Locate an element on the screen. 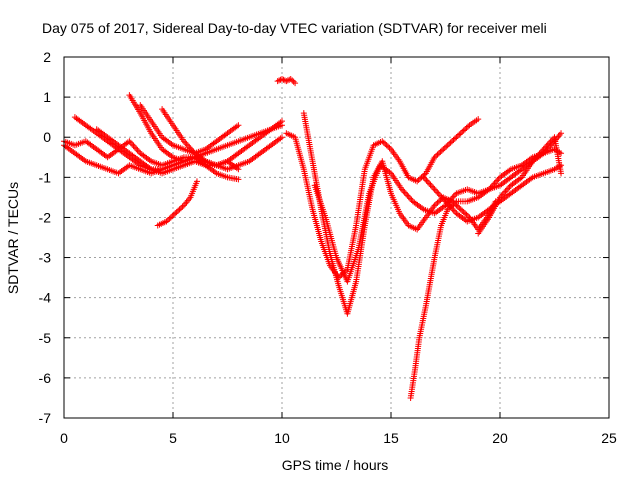 The width and height of the screenshot is (640, 480). x-tick-label: 25 is located at coordinates (609, 438).